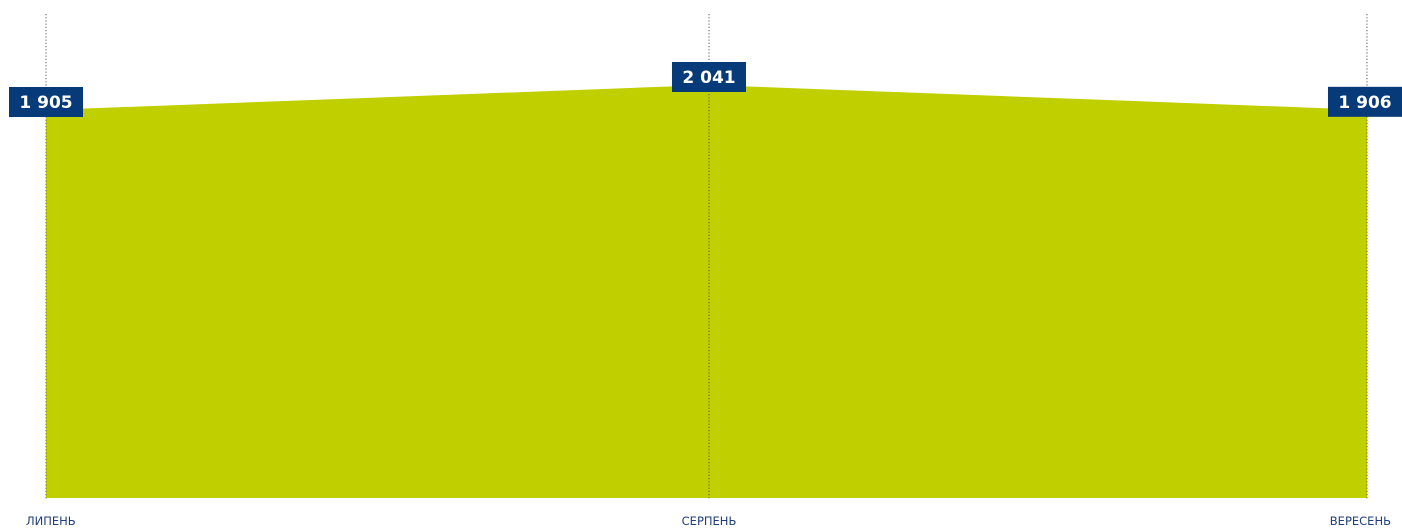  I want to click on value-badge-1: 1 905, so click(46, 102).